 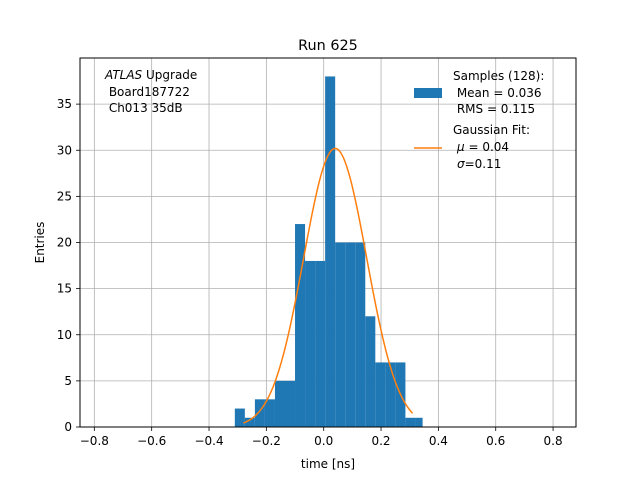 What do you see at coordinates (123, 75) in the screenshot?
I see `annotation-atlas-label: ATLAS` at bounding box center [123, 75].